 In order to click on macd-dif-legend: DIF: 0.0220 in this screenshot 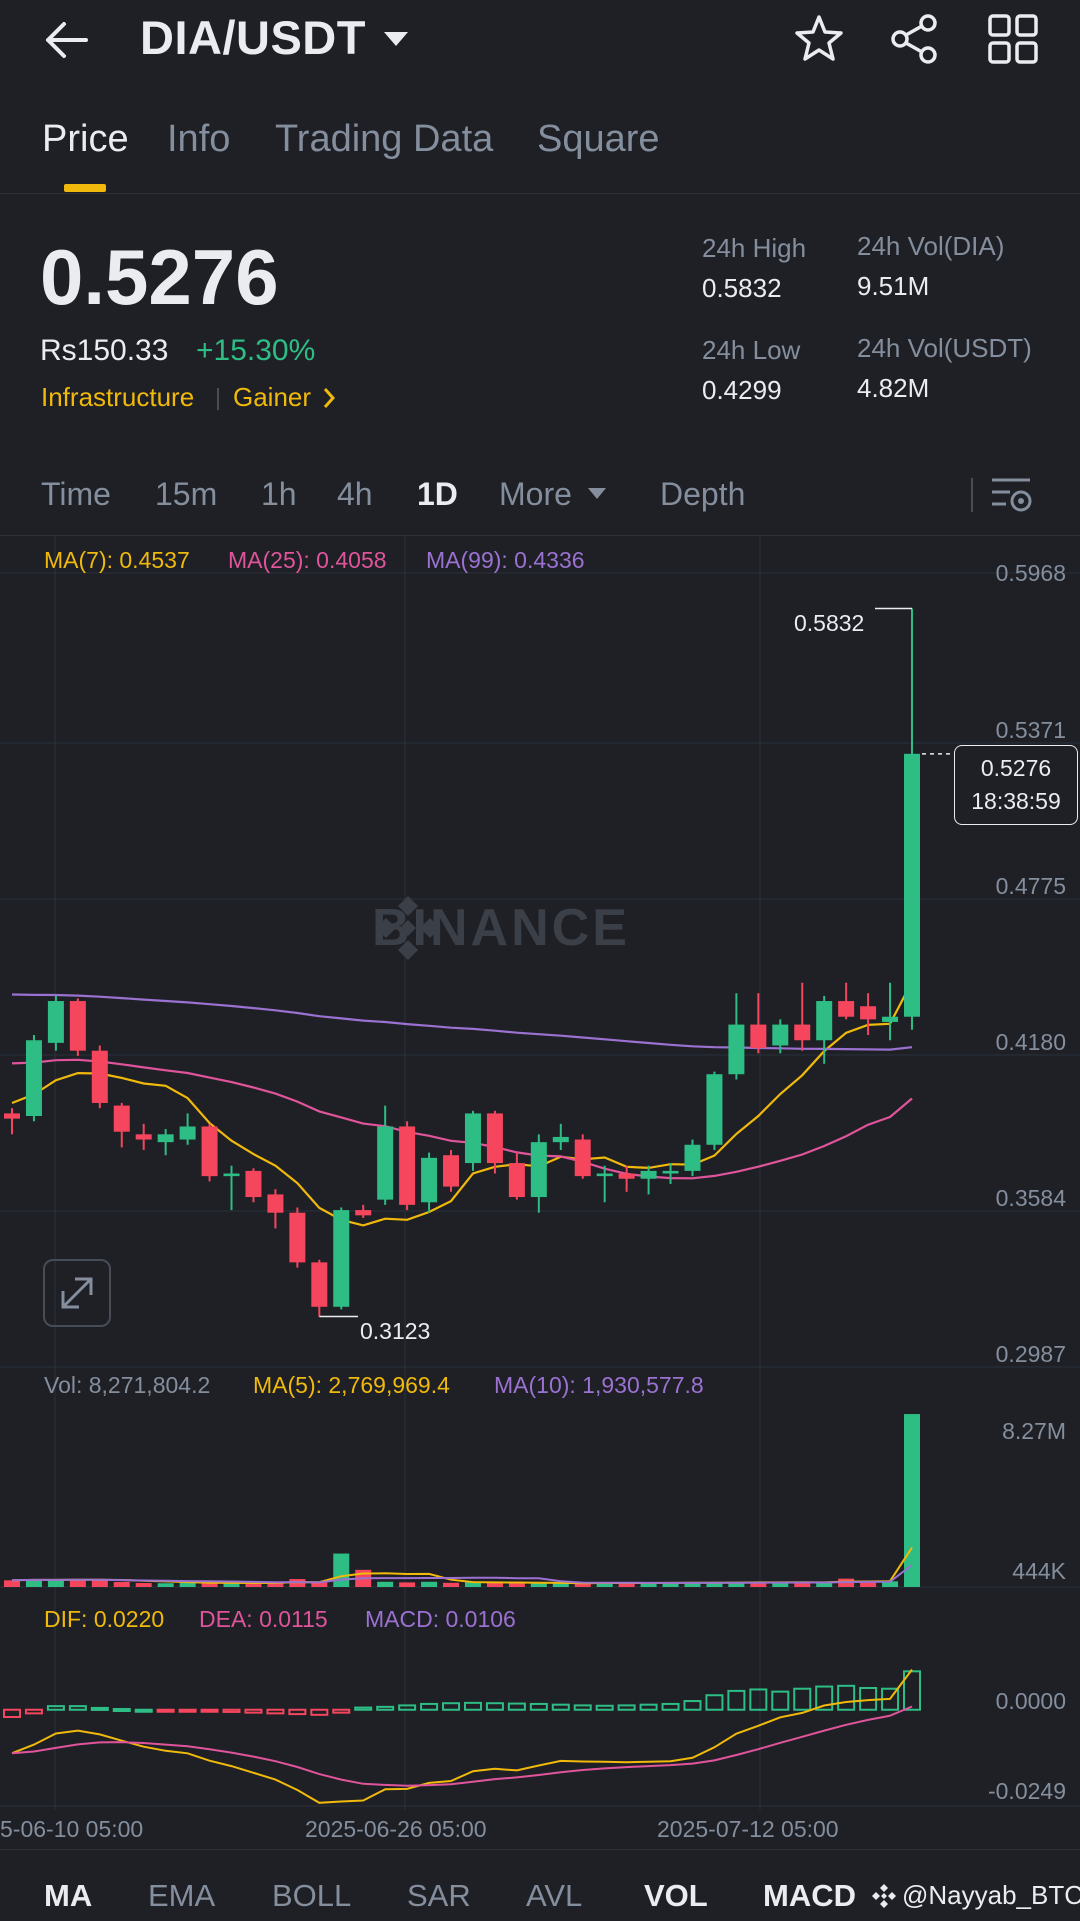, I will do `click(104, 1619)`.